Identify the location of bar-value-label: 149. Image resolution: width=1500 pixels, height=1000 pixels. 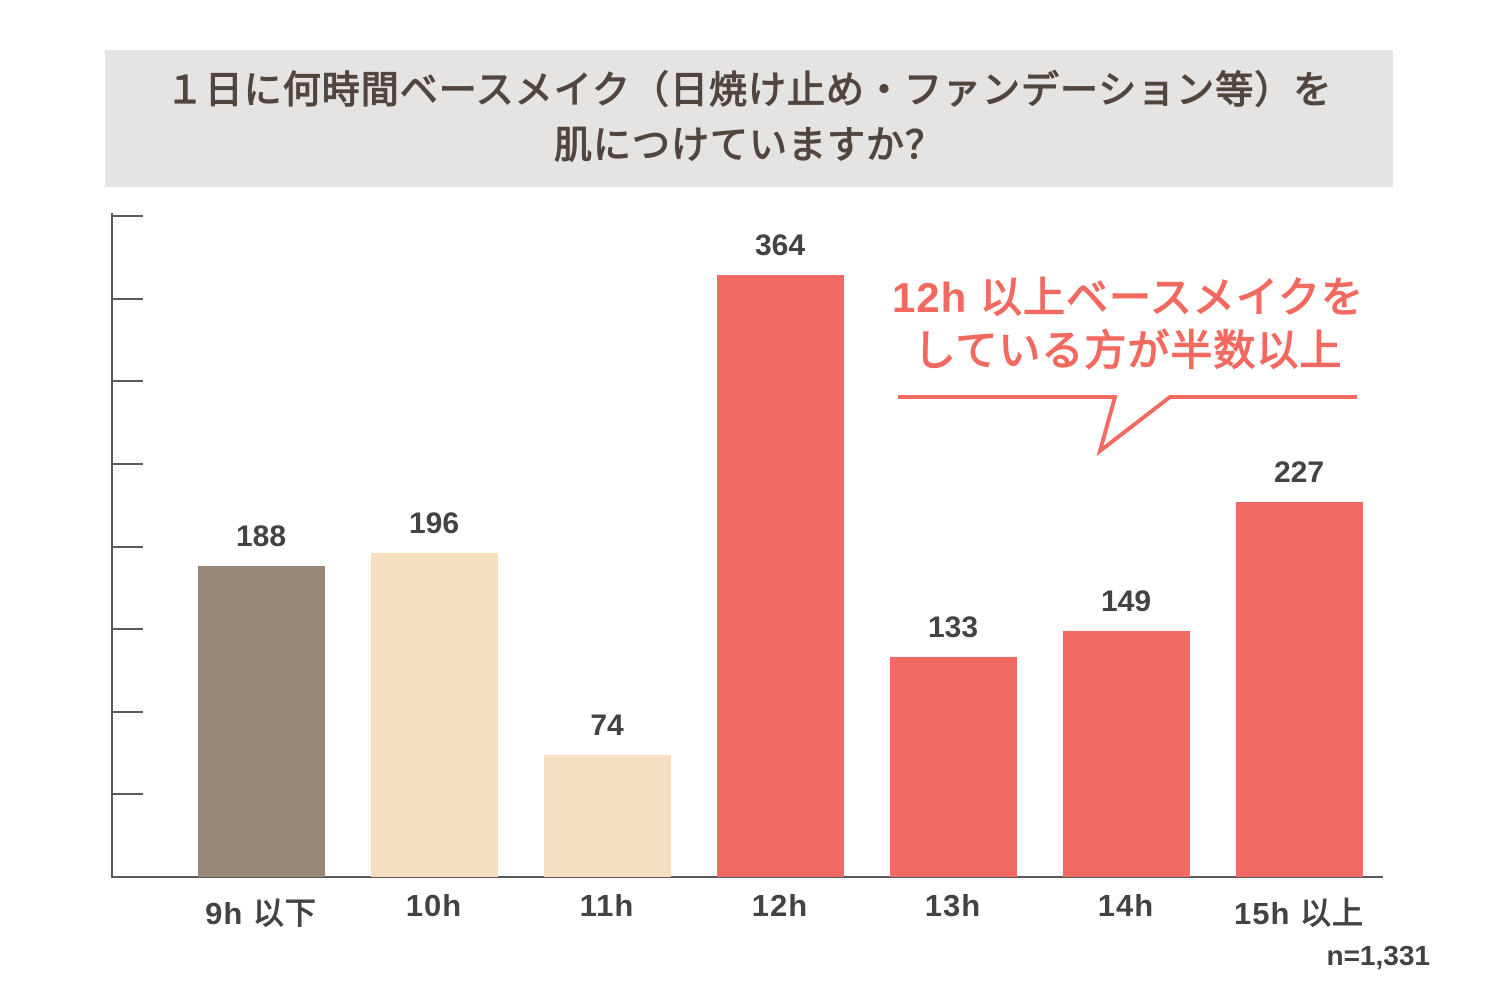
(1126, 601).